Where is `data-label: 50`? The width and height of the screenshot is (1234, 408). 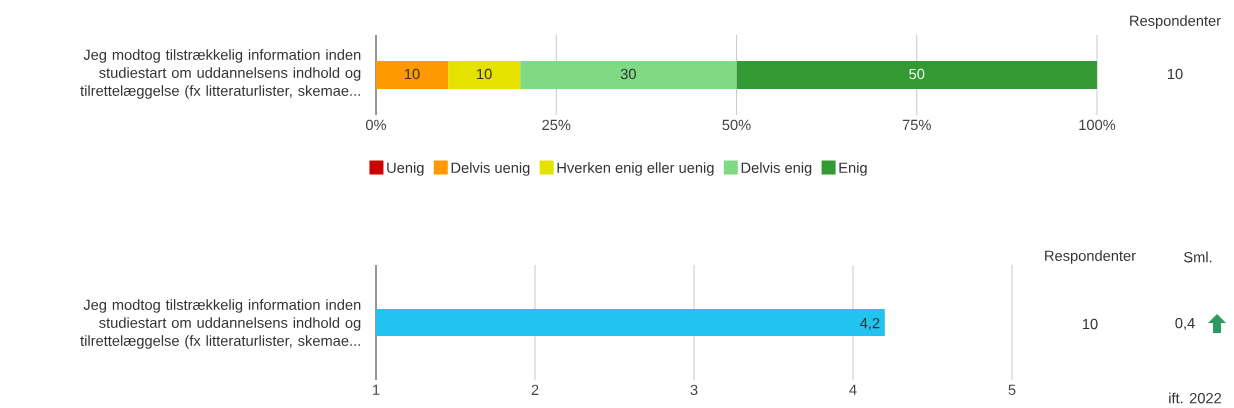
data-label: 50 is located at coordinates (917, 74).